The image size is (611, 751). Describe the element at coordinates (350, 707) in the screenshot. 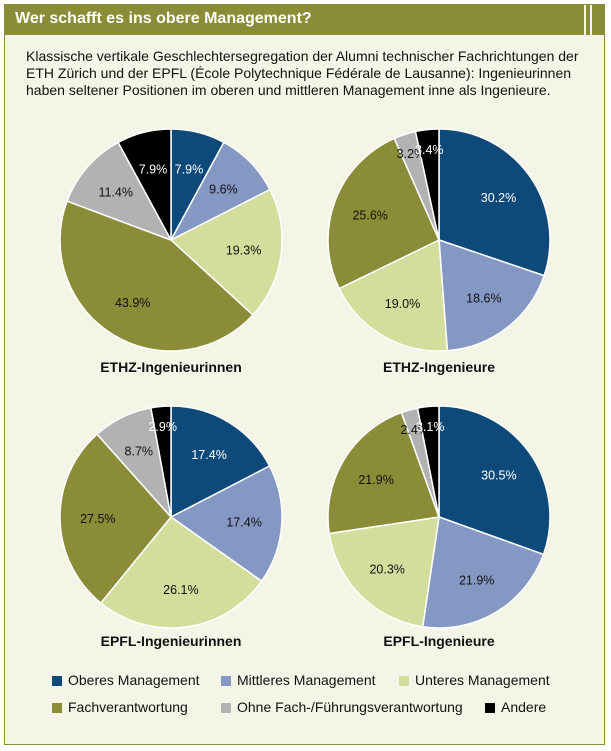

I see `legend-label: Ohne Fach-/Führungsverantwortung` at that location.